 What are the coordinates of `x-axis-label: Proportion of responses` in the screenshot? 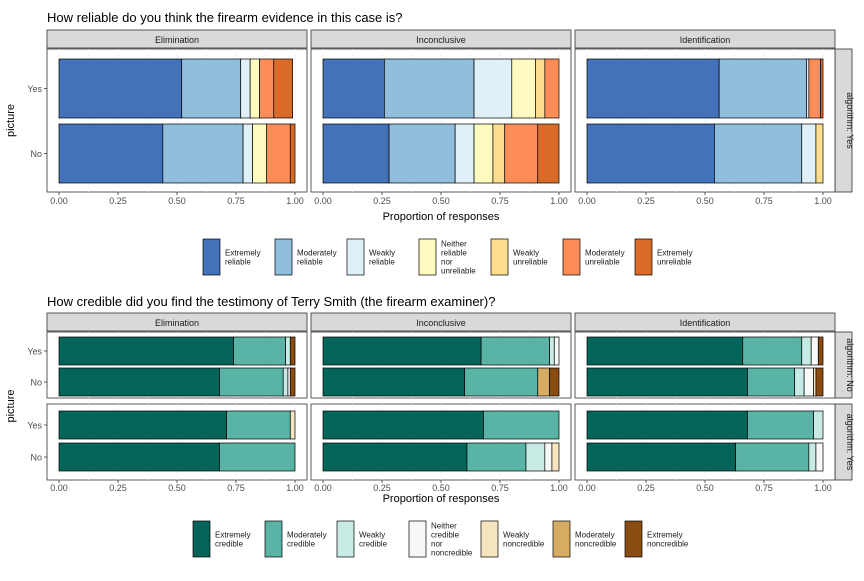 It's located at (441, 217).